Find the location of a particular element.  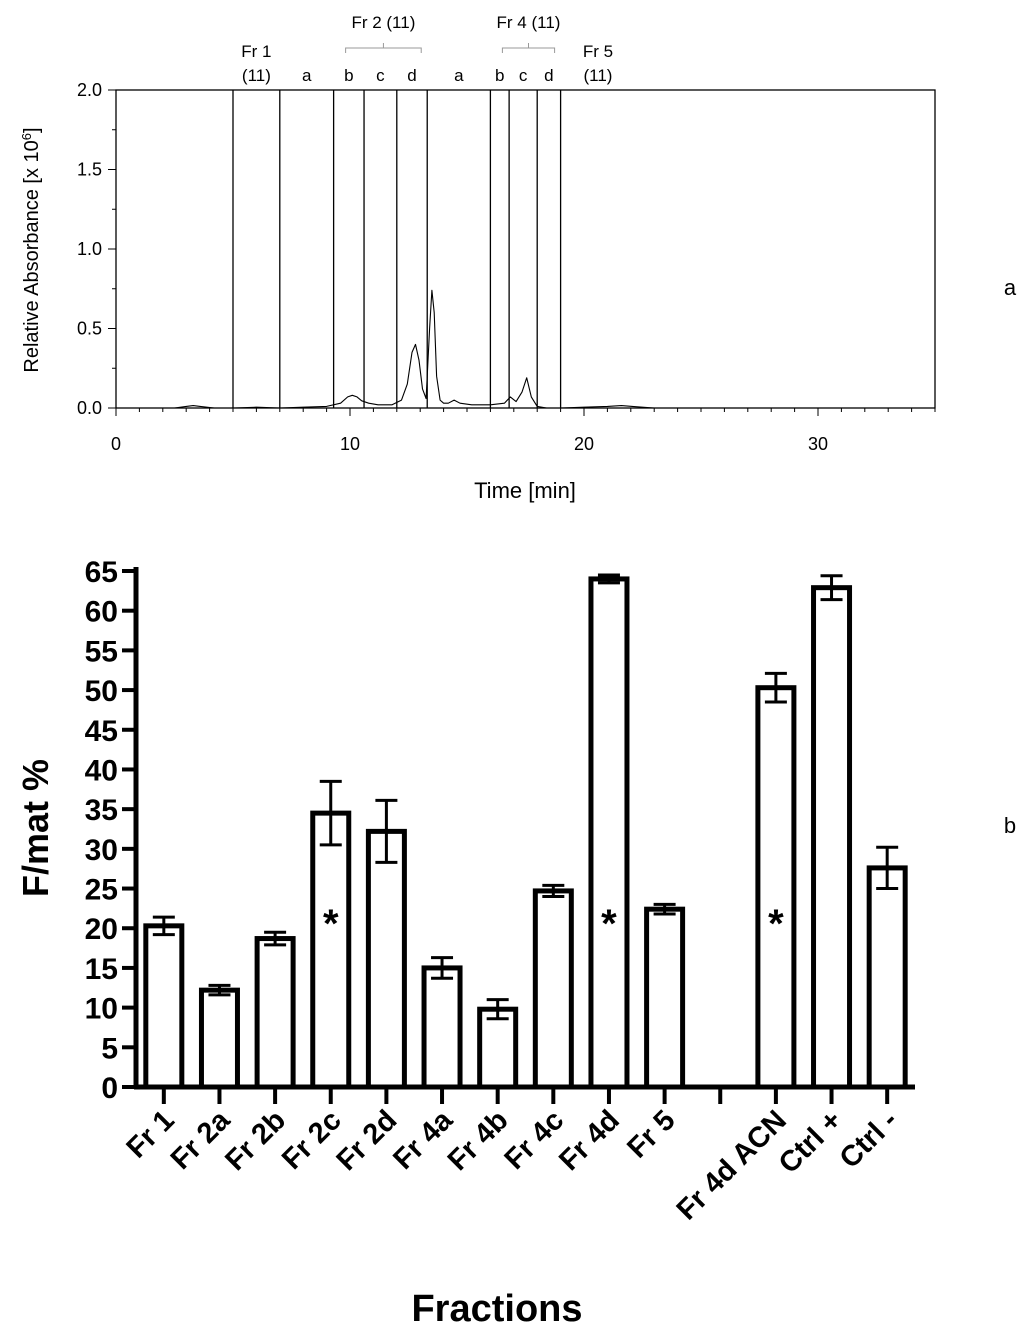

fraction-group-fr2-bracket is located at coordinates (383, 48).